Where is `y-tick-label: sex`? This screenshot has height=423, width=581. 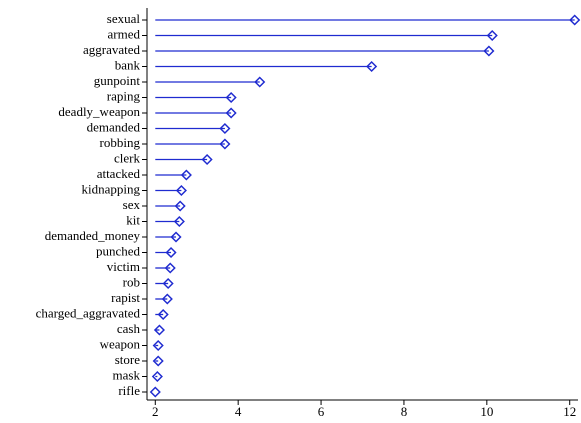
y-tick-label: sex is located at coordinates (132, 204).